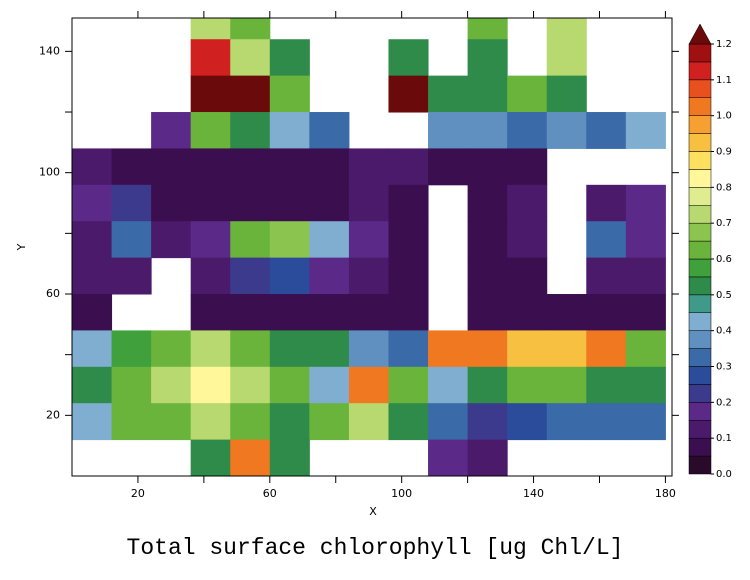 This screenshot has height=580, width=750. I want to click on colorbar-tick-label: 1.1, so click(724, 80).